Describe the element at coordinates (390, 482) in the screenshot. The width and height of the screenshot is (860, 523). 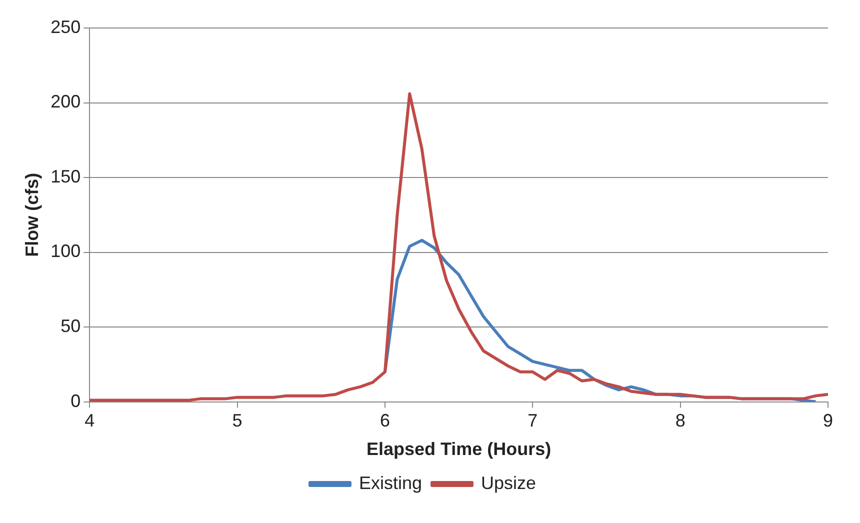
I see `legend-label: Existing` at that location.